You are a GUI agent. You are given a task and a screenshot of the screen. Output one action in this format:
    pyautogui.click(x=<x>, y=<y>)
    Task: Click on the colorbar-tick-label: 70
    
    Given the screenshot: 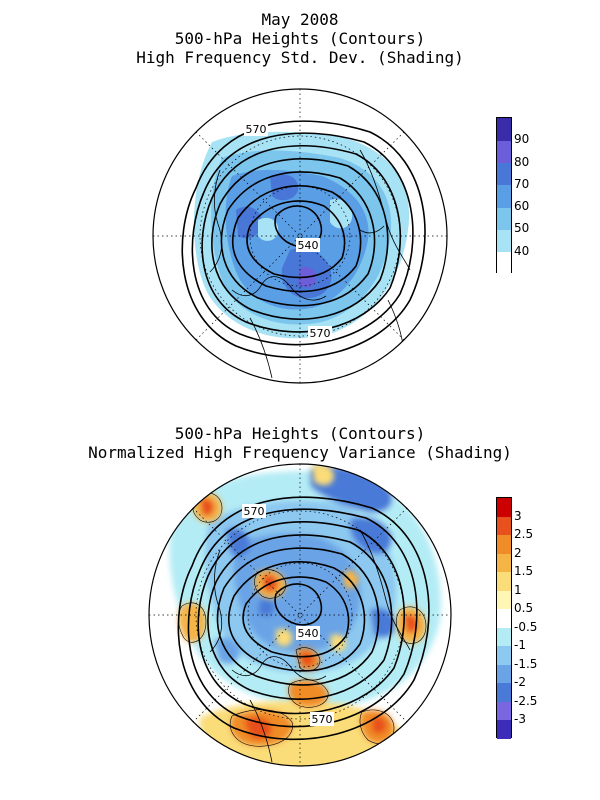 What is the action you would take?
    pyautogui.click(x=522, y=183)
    